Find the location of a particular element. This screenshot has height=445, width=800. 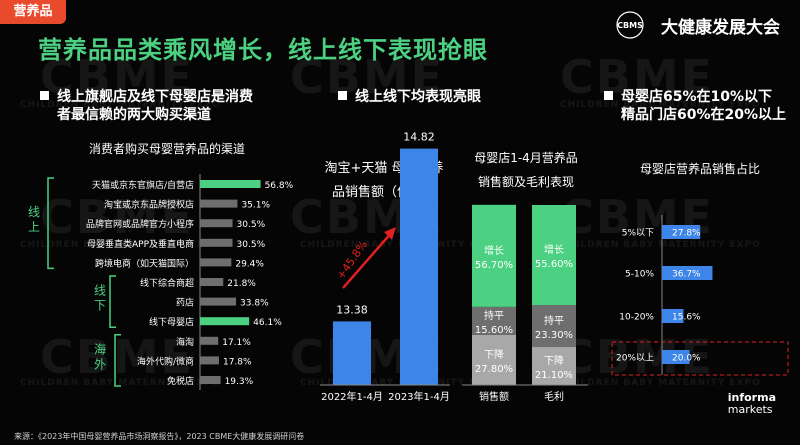

chart1-value-label: 56.8% is located at coordinates (279, 186).